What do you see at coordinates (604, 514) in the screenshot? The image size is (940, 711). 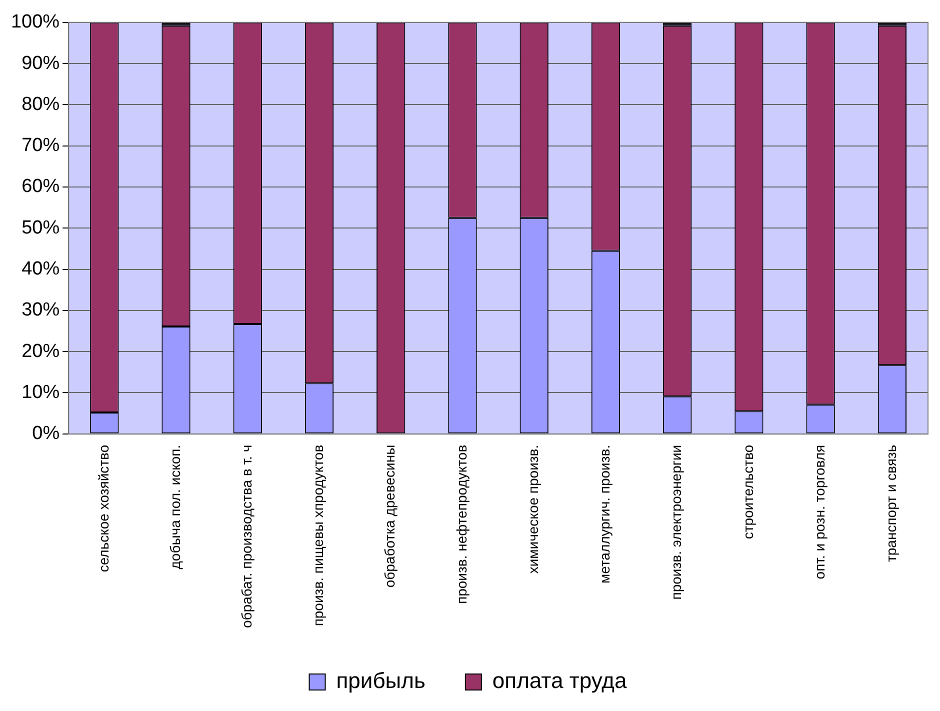 I see `x-tick-label: металлургич. произв.` at bounding box center [604, 514].